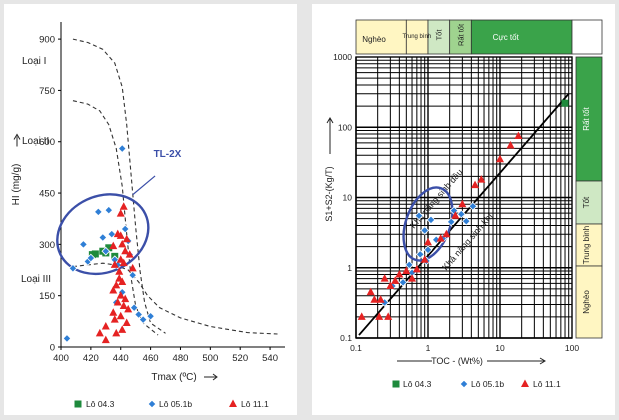  What do you see at coordinates (547, 384) in the screenshot?
I see `legend-label-lo-11-1: Lô 11.1` at bounding box center [547, 384].